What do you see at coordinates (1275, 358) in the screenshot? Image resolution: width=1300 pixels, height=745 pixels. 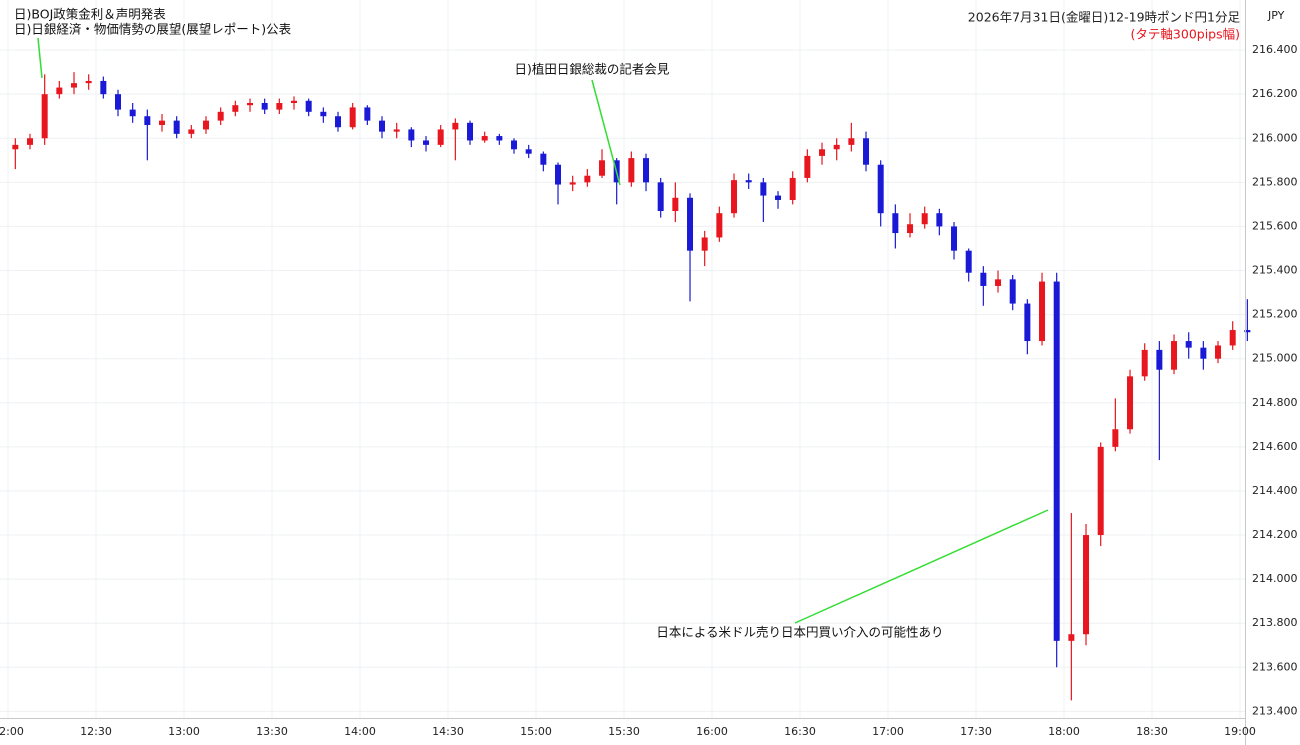 I see `y-tick-label: 215.000` at bounding box center [1275, 358].